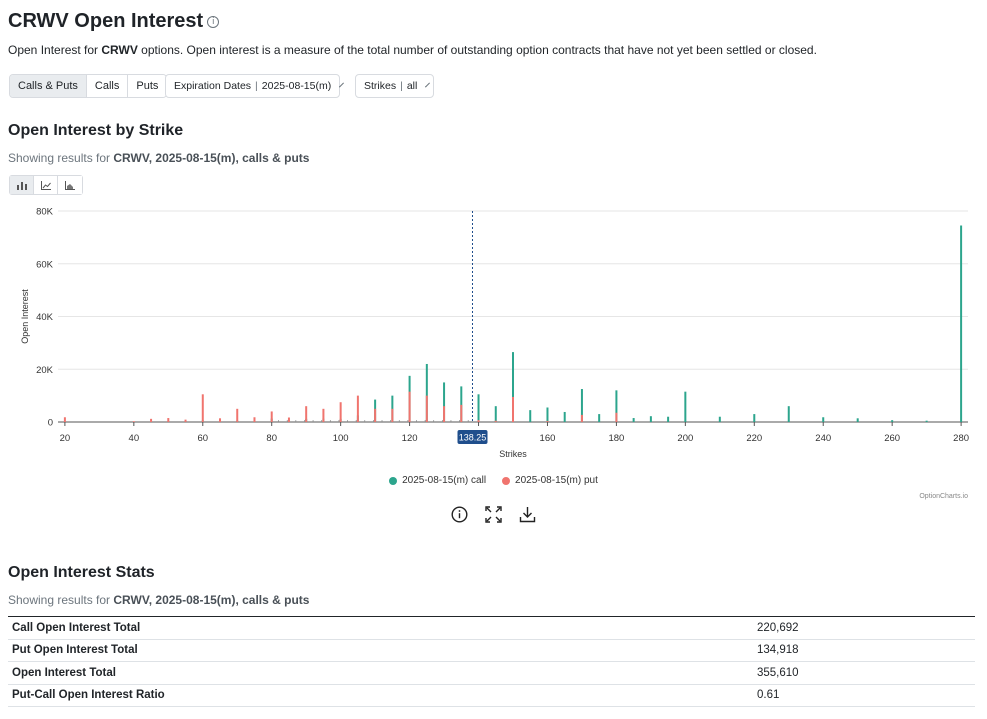 This screenshot has height=719, width=987. What do you see at coordinates (61, 600) in the screenshot?
I see `stats-showing-prefix: Showing results for` at bounding box center [61, 600].